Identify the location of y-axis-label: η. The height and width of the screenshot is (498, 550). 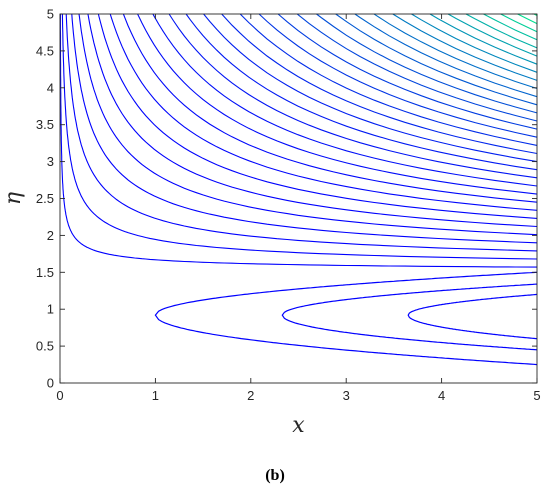
(13, 198).